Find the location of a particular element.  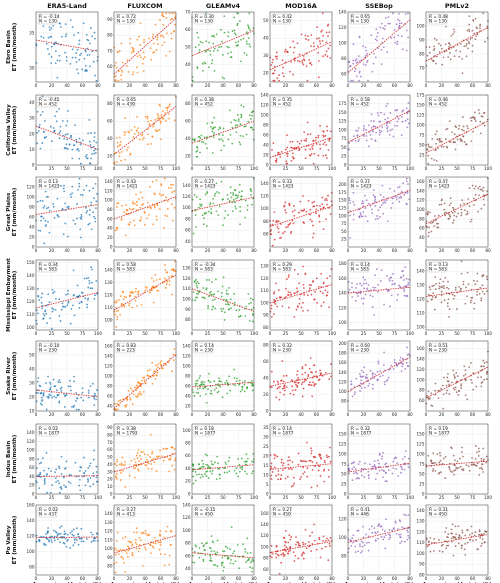

x-tick-label: 0 is located at coordinates (36, 497).